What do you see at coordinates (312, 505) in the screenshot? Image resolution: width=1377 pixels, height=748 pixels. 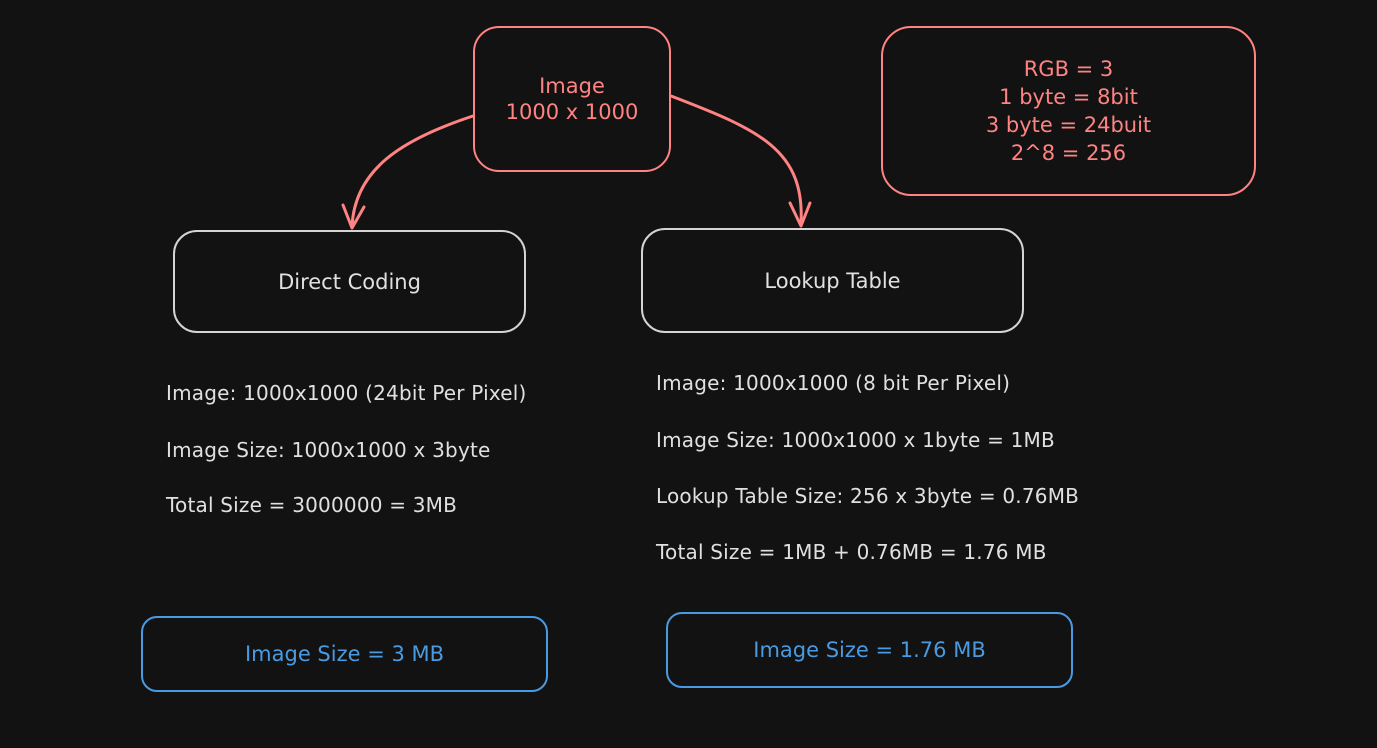 I see `direct-coding-detail: Total Size = 3000000 = 3MB` at bounding box center [312, 505].